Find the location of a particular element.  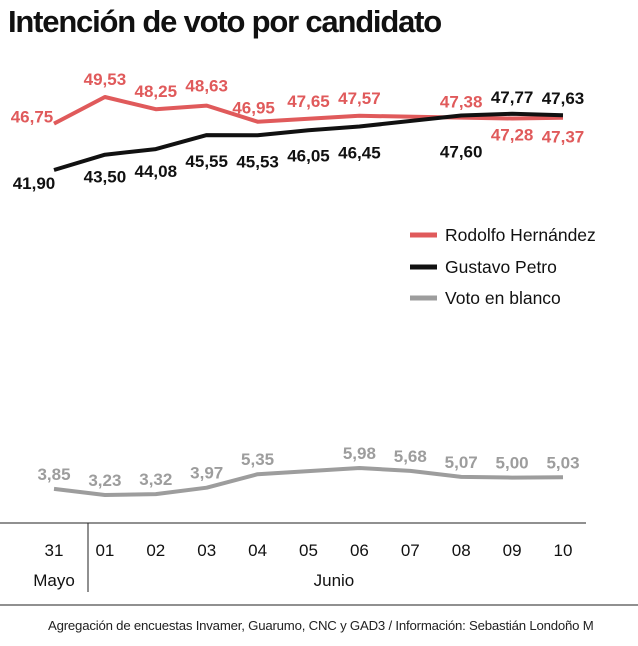

x-tick-label: 09 is located at coordinates (512, 550).